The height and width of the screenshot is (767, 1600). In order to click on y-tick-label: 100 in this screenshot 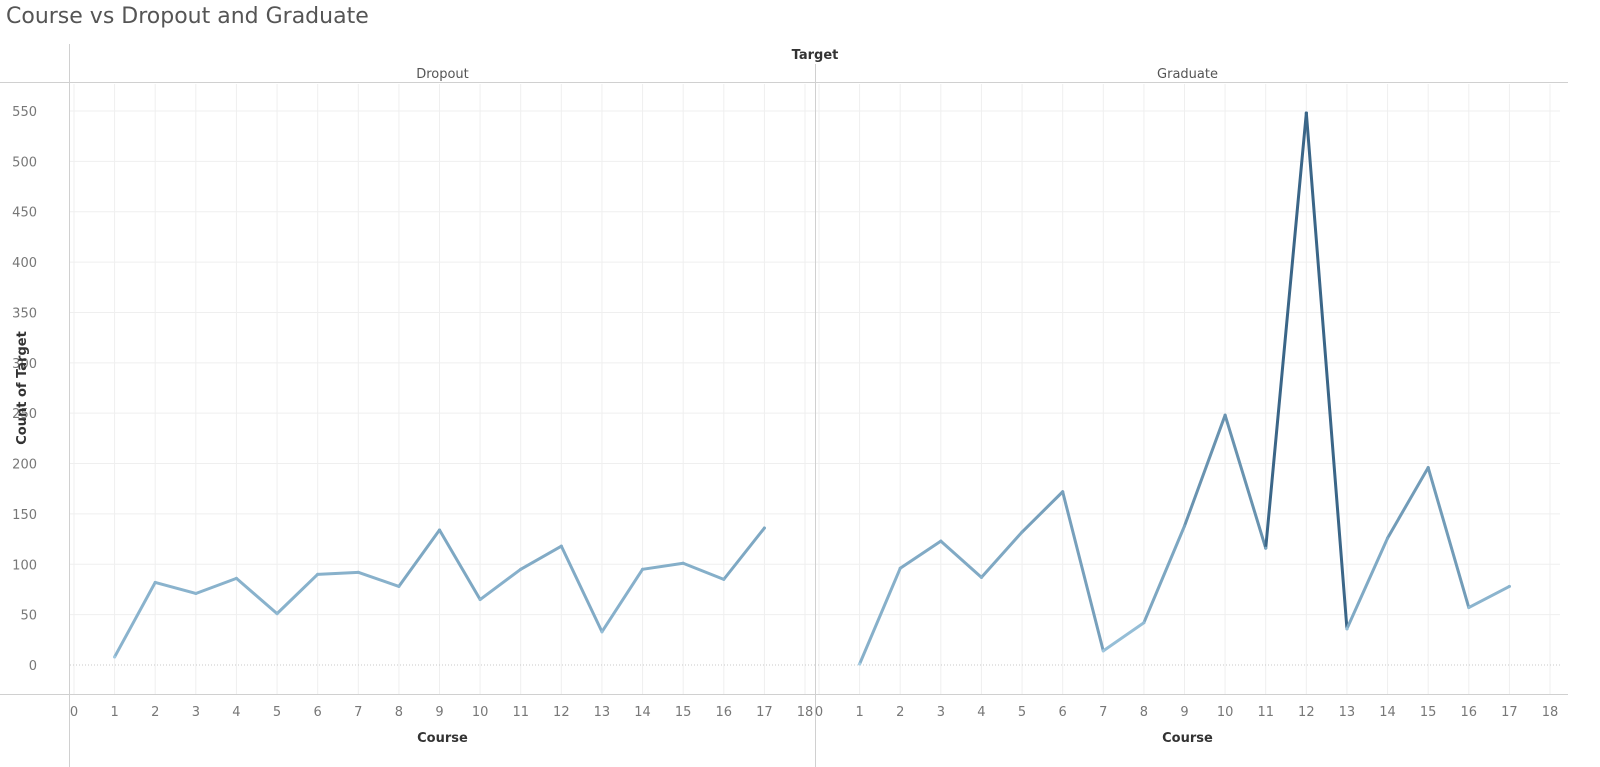, I will do `click(24, 565)`.